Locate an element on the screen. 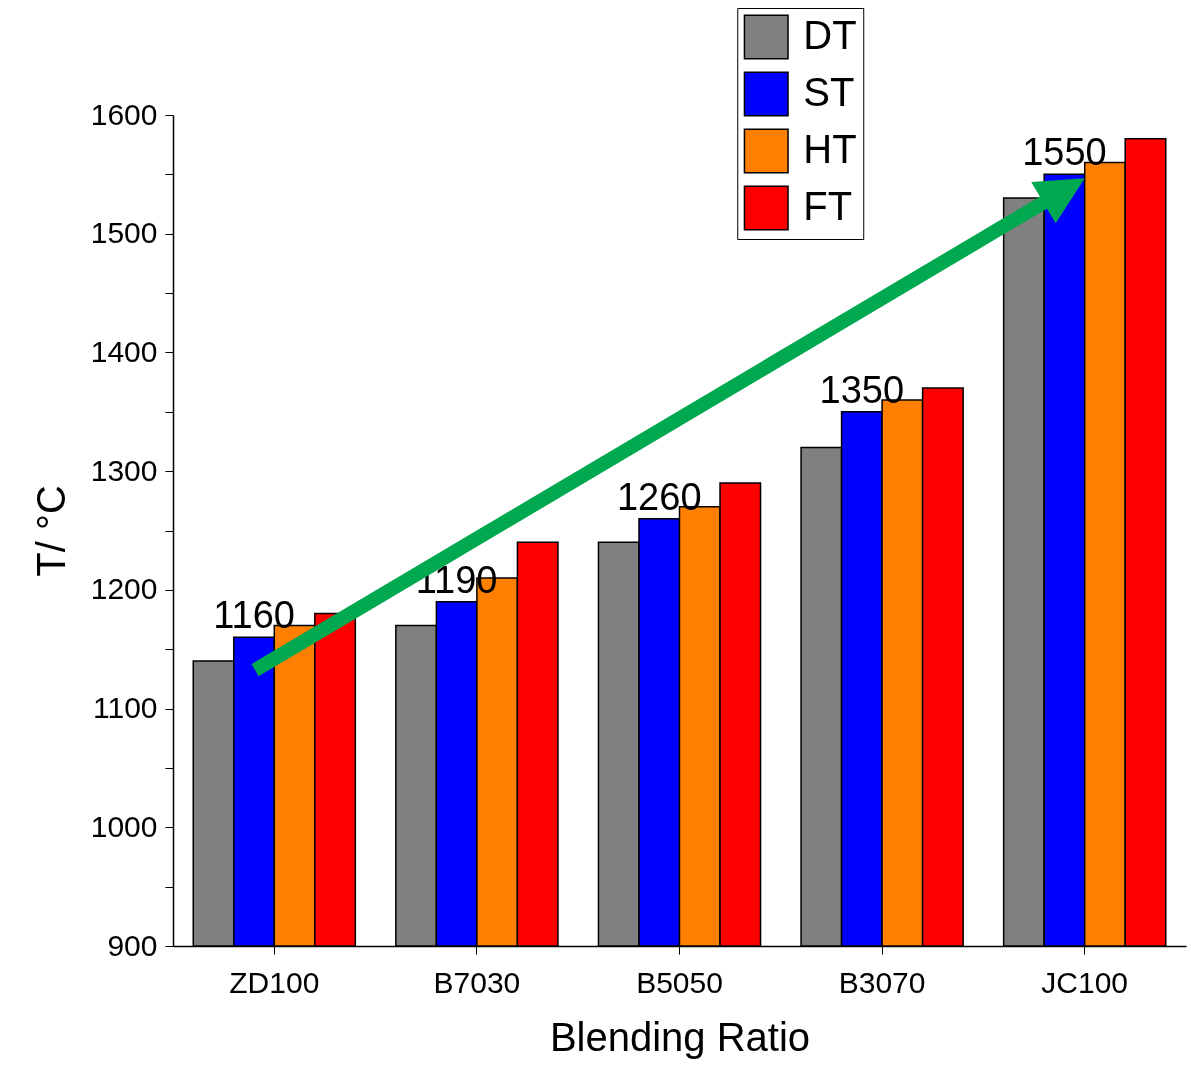 This screenshot has width=1191, height=1078. data-label: 1160 is located at coordinates (254, 615).